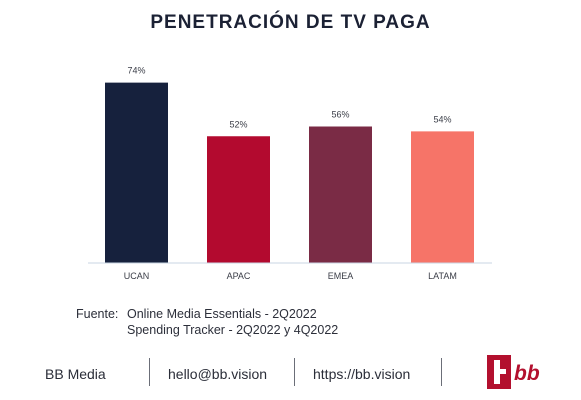 Image resolution: width=581 pixels, height=400 pixels. Describe the element at coordinates (341, 276) in the screenshot. I see `x-tick-label-emea: EMEA` at that location.